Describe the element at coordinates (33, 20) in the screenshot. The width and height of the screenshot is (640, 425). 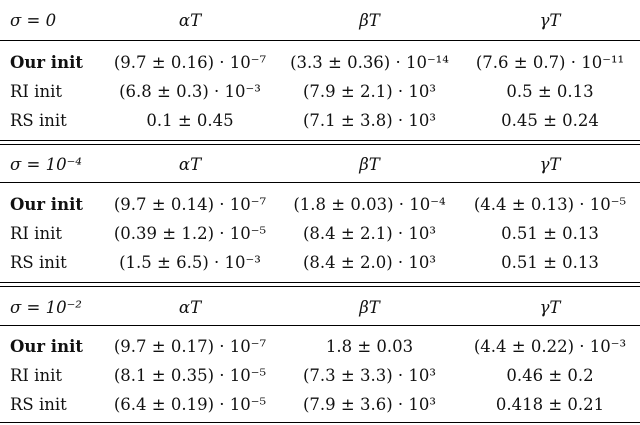
I see `sigma-label: σ = 0` at that location.